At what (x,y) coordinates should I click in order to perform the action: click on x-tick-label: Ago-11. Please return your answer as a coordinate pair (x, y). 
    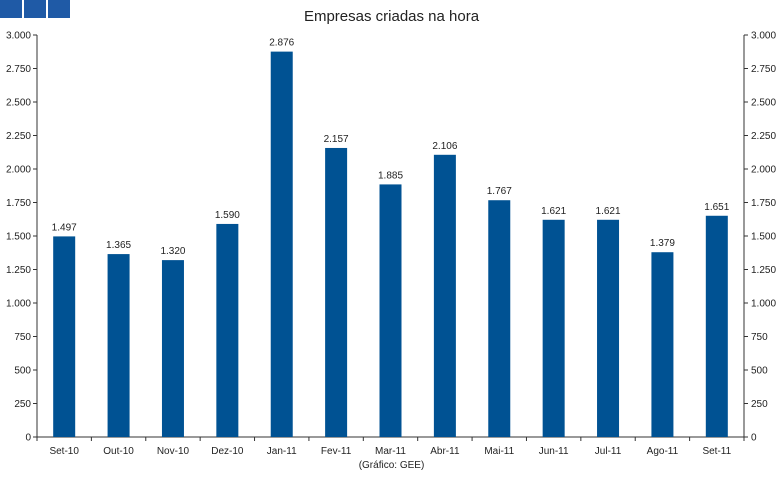
    Looking at the image, I should click on (663, 451).